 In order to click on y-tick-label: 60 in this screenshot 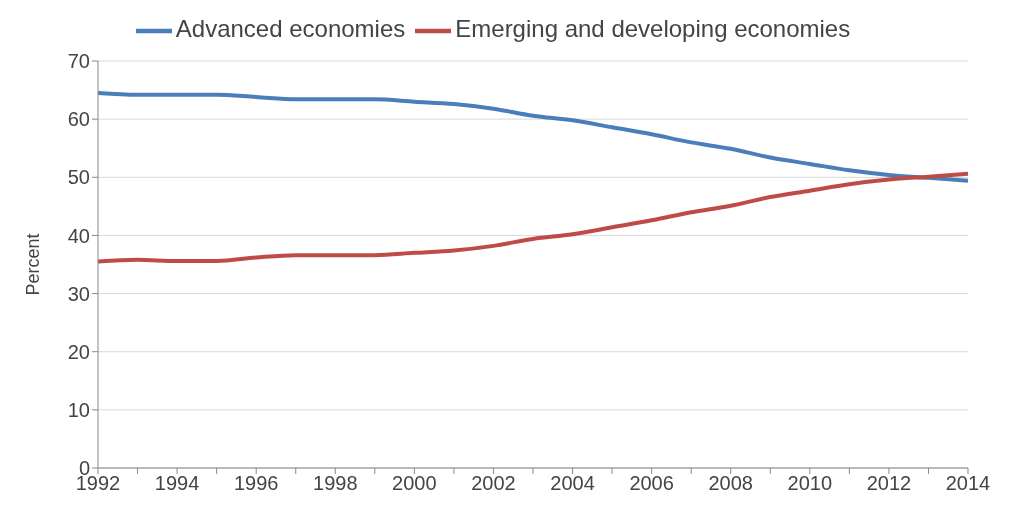, I will do `click(78, 119)`.